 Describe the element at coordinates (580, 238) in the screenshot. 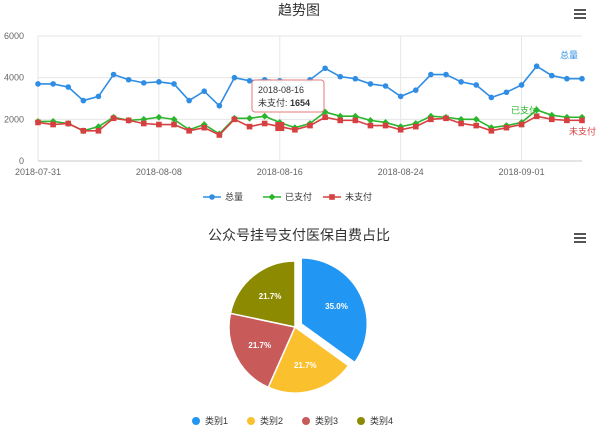

I see `pie-chart-menu-icon` at that location.